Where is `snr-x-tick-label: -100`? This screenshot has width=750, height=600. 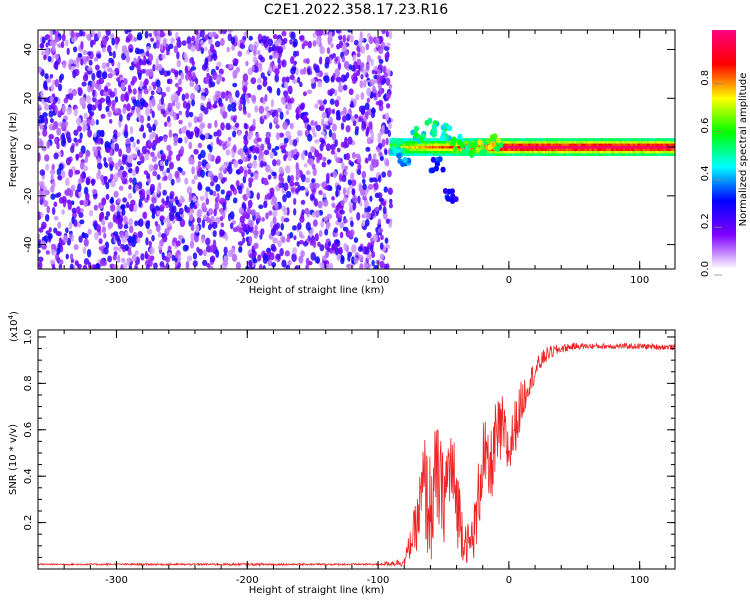 snr-x-tick-label: -100 is located at coordinates (378, 580).